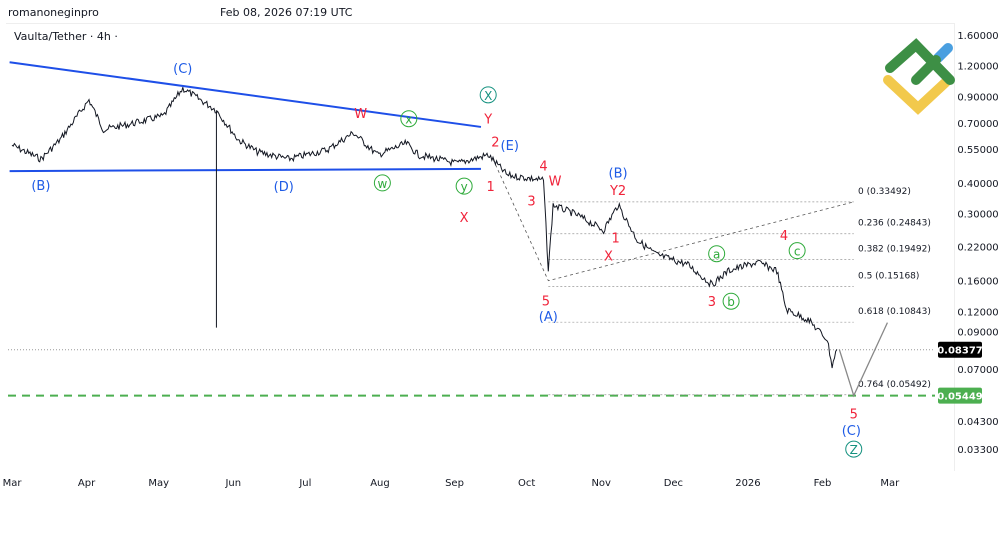 Image resolution: width=1000 pixels, height=545 pixels. What do you see at coordinates (53, 12) in the screenshot?
I see `author-name: romanoneginpro` at bounding box center [53, 12].